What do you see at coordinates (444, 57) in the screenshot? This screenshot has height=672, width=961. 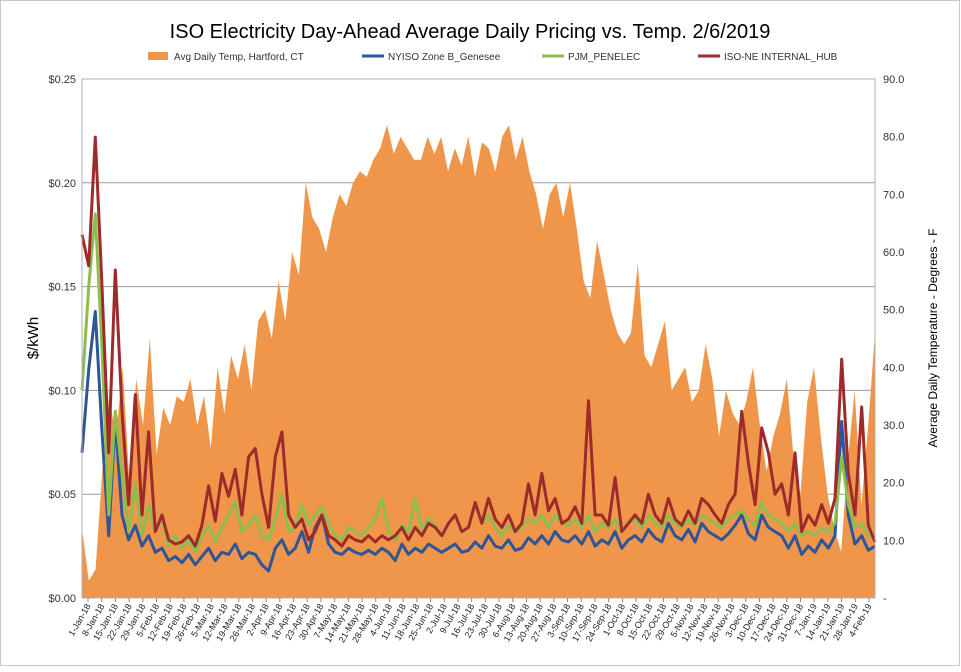 I see `legend-label-nyiso-zone-b-genesee: NYISO Zone B_Genesee` at bounding box center [444, 57].